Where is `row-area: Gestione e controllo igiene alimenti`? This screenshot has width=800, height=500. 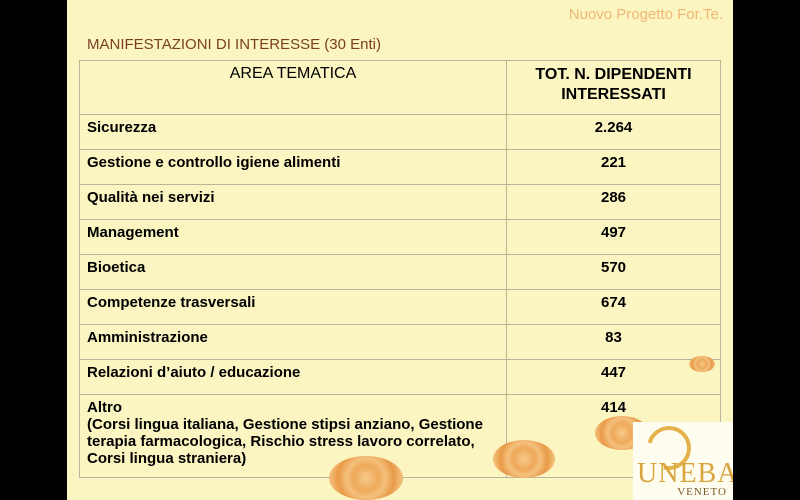
row-area: Gestione e controllo igiene alimenti is located at coordinates (293, 167).